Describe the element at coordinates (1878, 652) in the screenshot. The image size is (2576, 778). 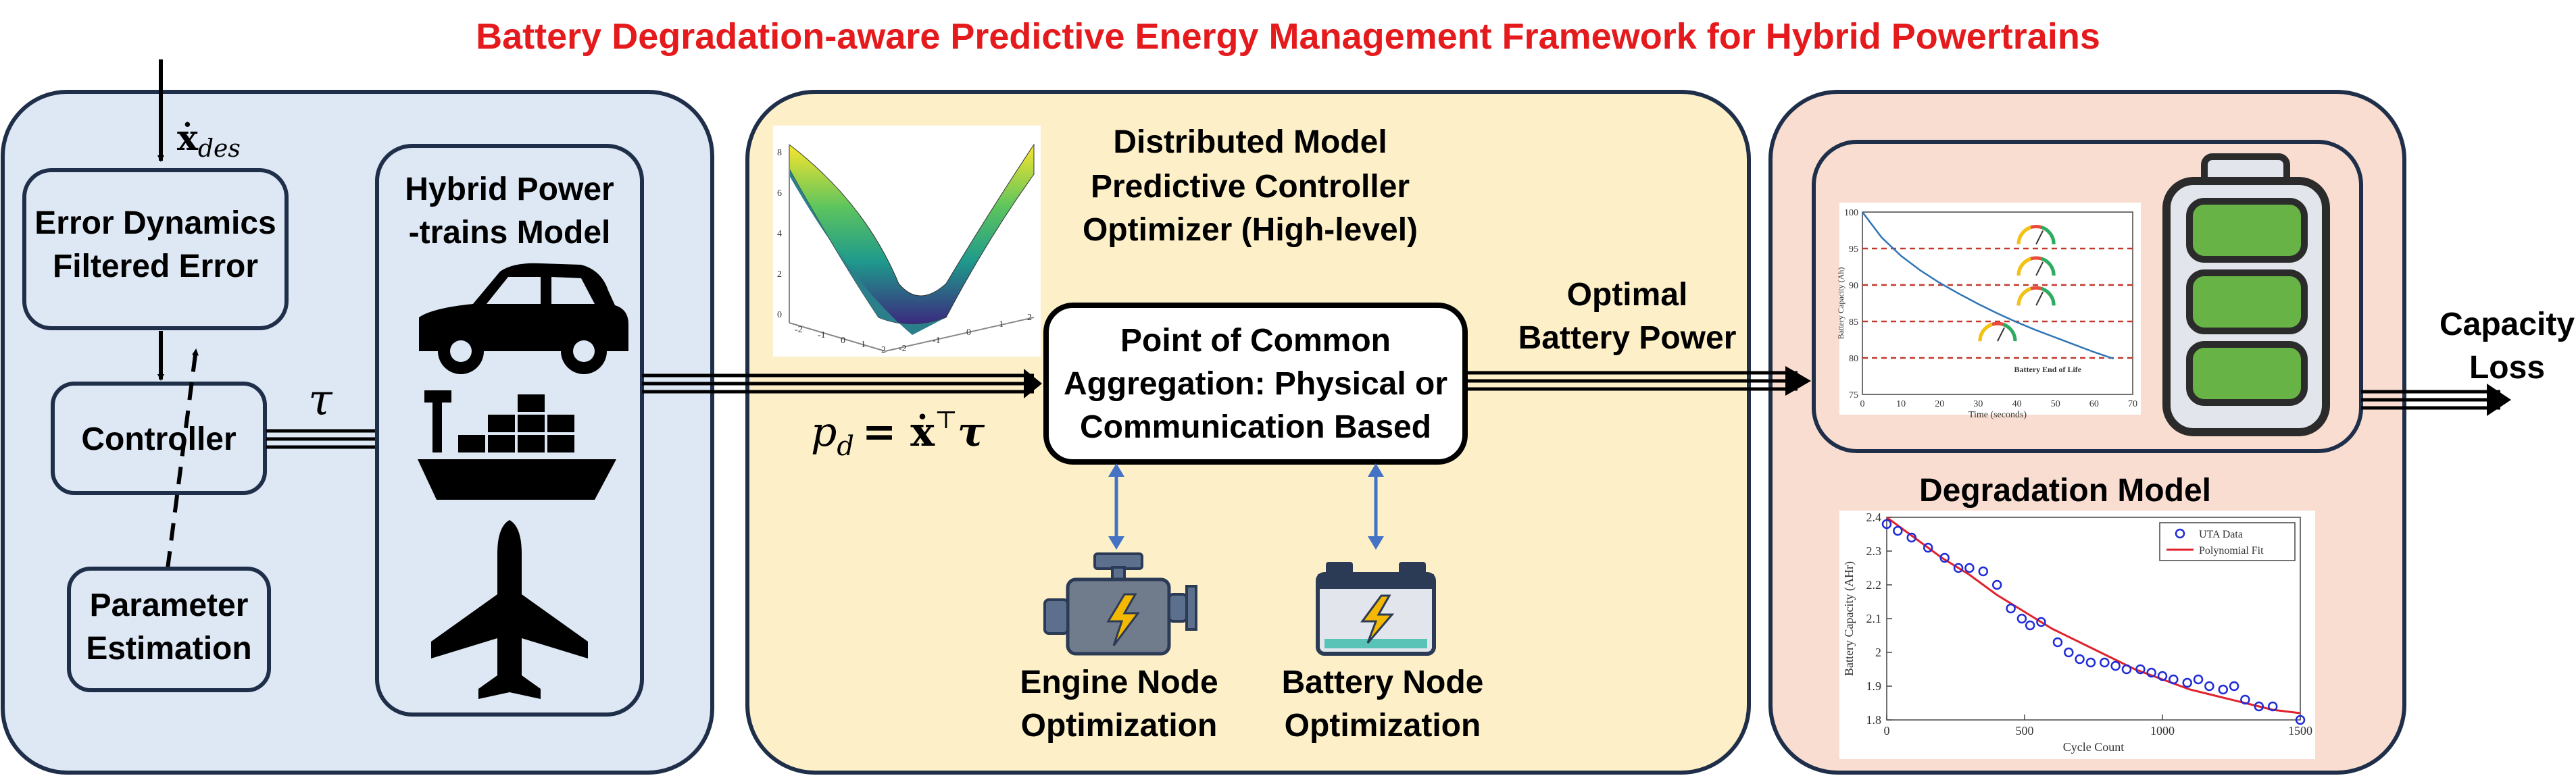
I see `chart2-ytick-label: 2` at that location.